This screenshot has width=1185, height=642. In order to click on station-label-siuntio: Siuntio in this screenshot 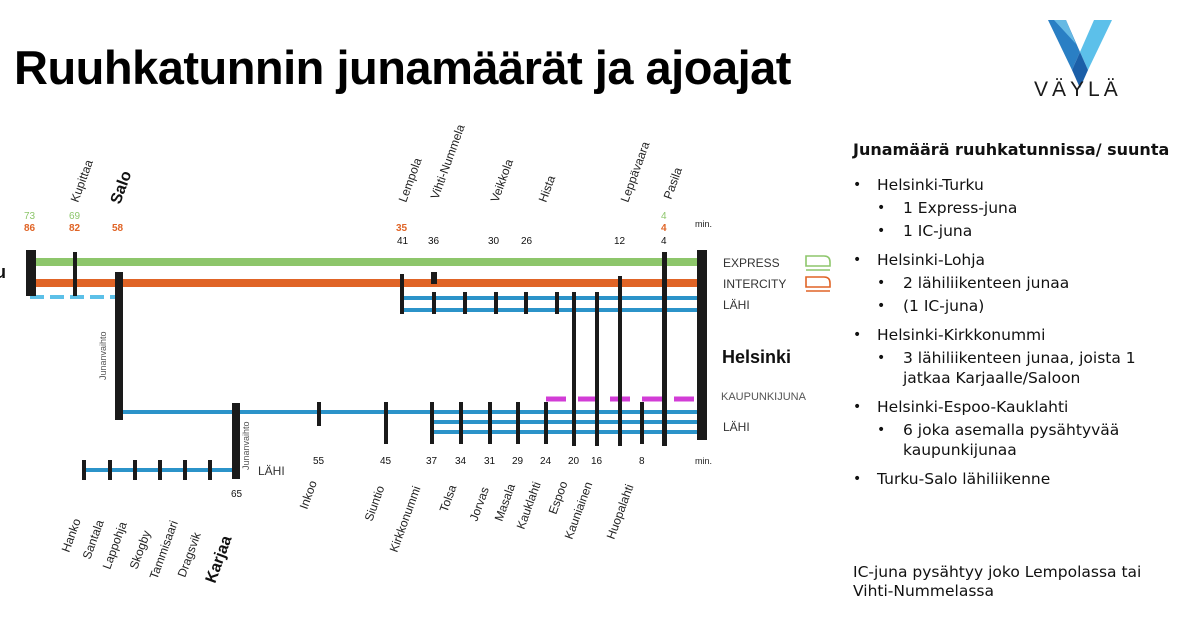, I will do `click(375, 503)`.